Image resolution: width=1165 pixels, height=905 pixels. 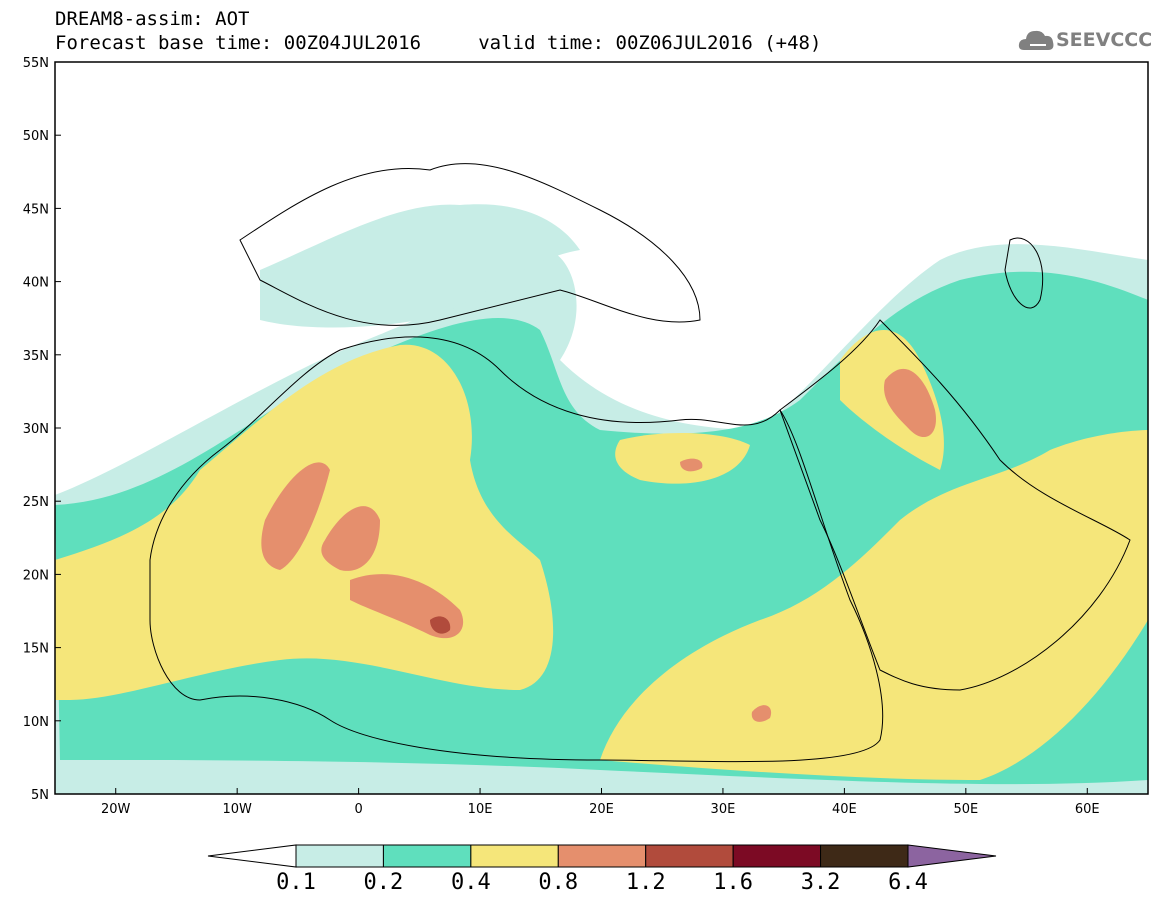 What do you see at coordinates (1036, 40) in the screenshot?
I see `cloud-icon` at bounding box center [1036, 40].